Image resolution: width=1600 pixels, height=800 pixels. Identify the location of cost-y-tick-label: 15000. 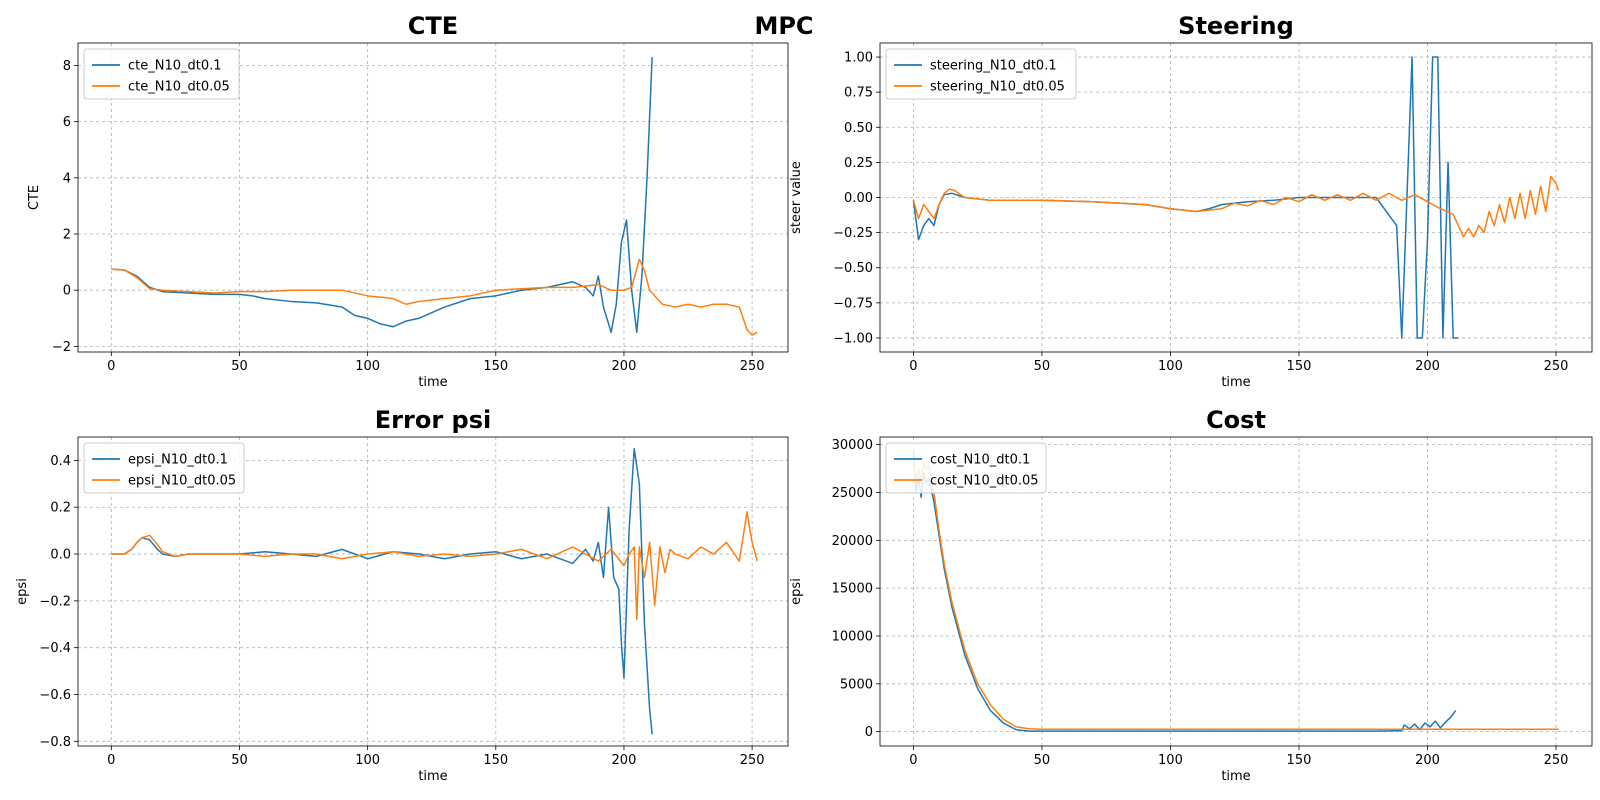
(852, 589).